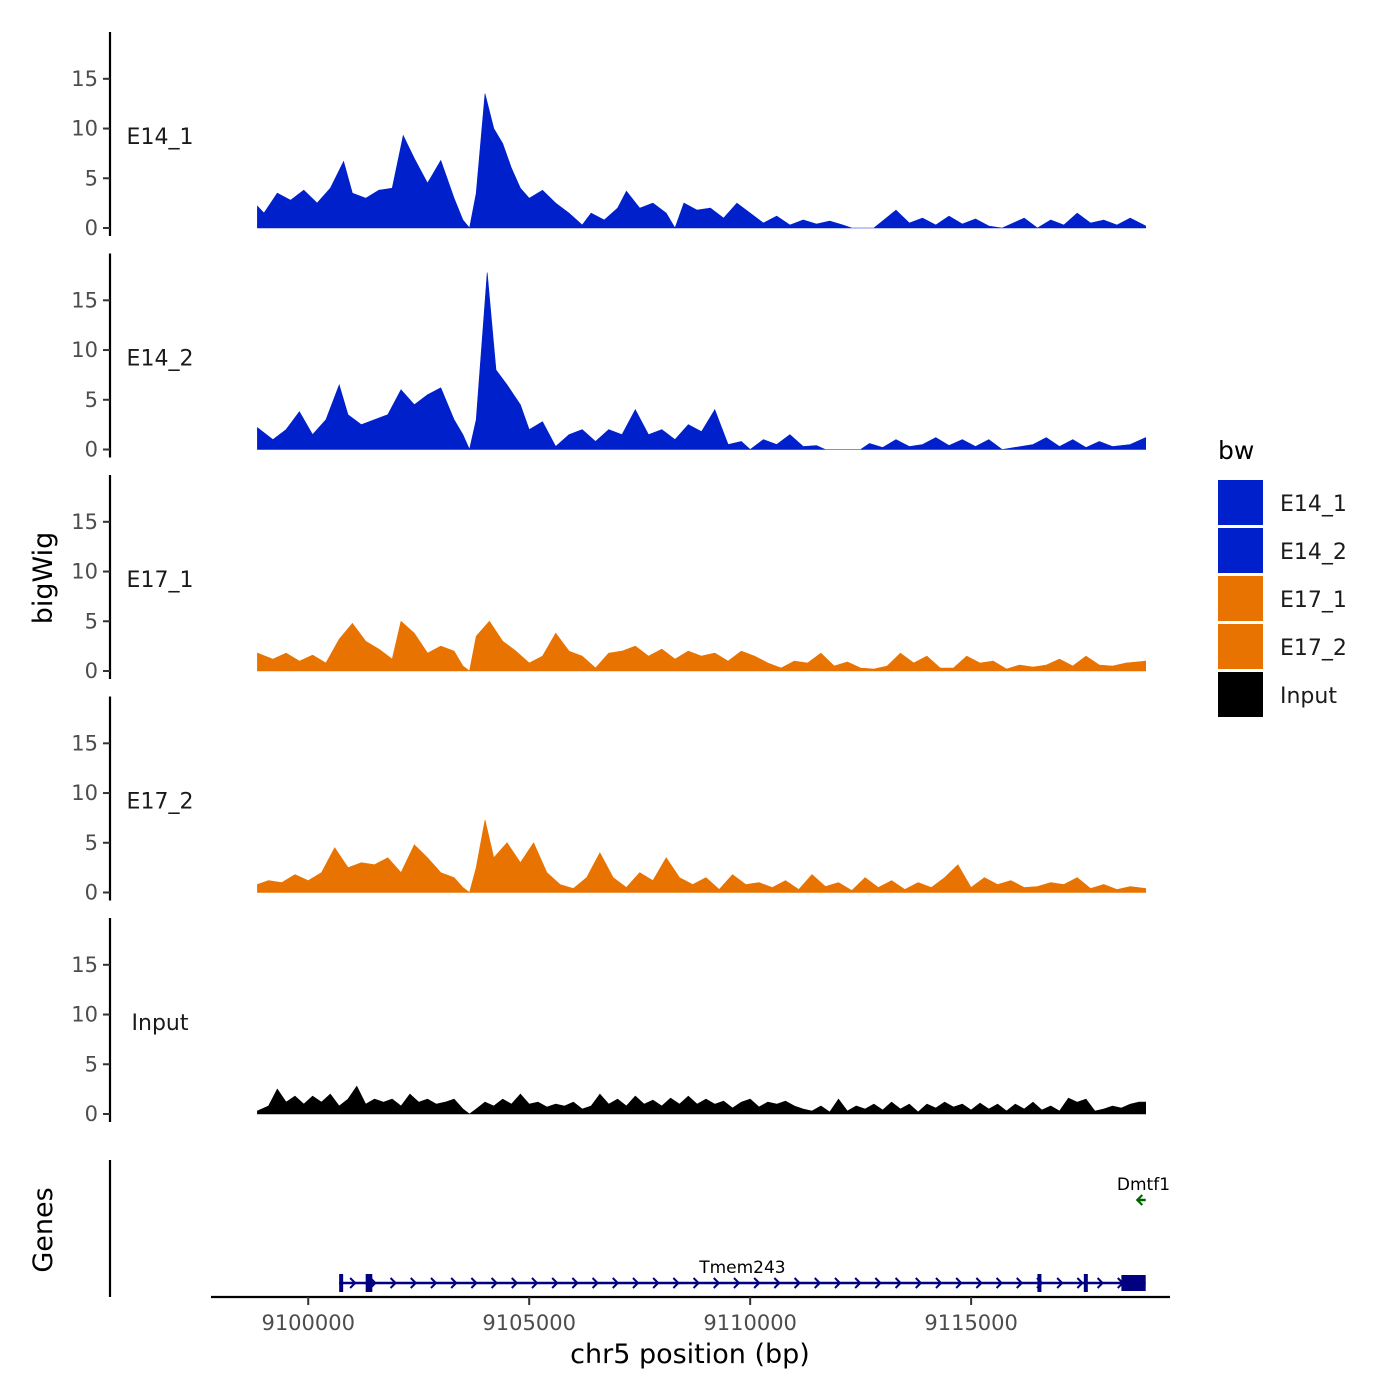 This screenshot has height=1400, width=1400. I want to click on coverage-area-input, so click(701, 1100).